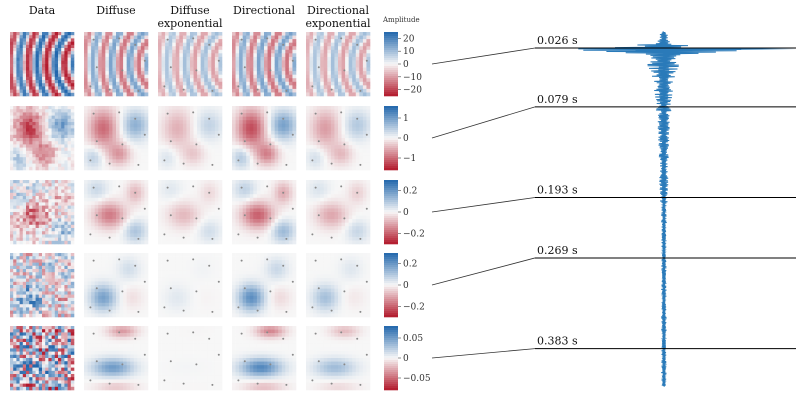 The height and width of the screenshot is (403, 796). I want to click on panel-r0-c3, so click(264, 64).